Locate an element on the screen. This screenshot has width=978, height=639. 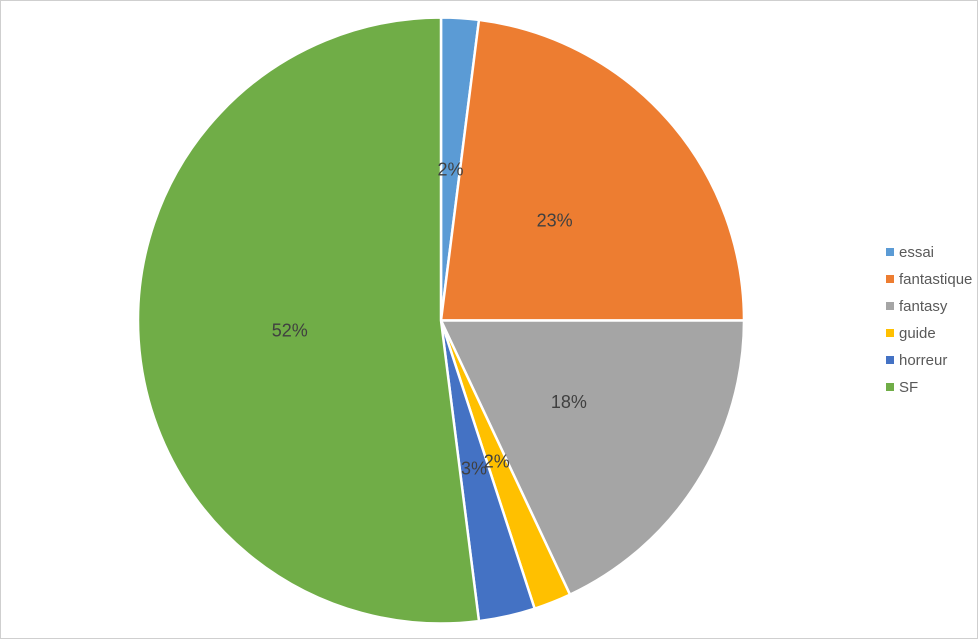
legend-label: fantasy is located at coordinates (923, 306).